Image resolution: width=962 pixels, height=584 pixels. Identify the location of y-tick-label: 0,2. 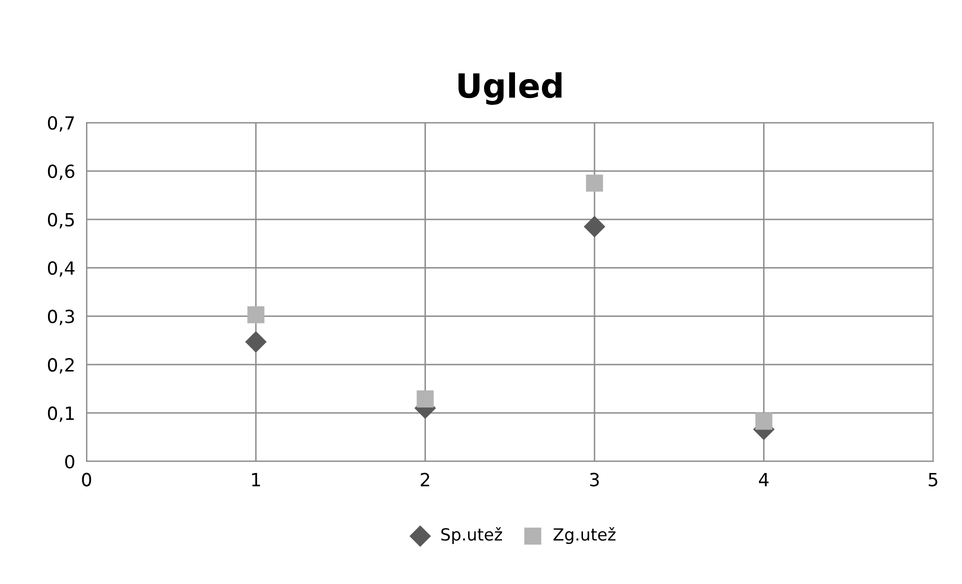
(61, 366).